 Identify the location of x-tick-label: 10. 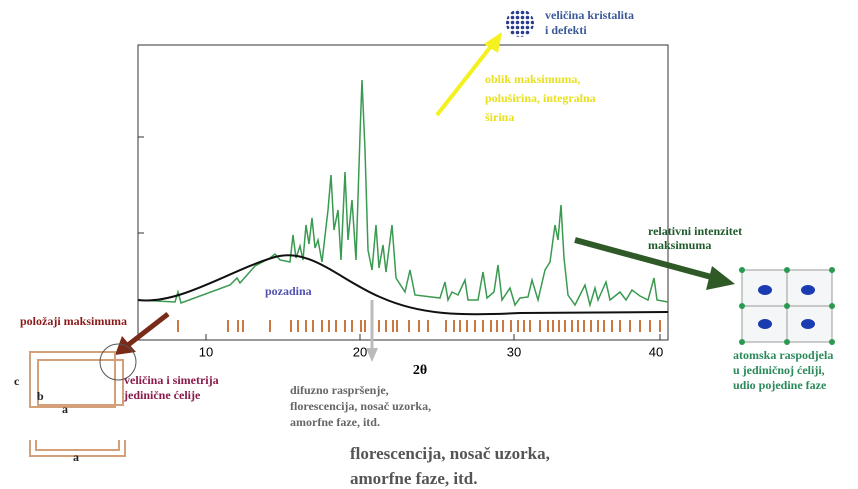
(206, 351).